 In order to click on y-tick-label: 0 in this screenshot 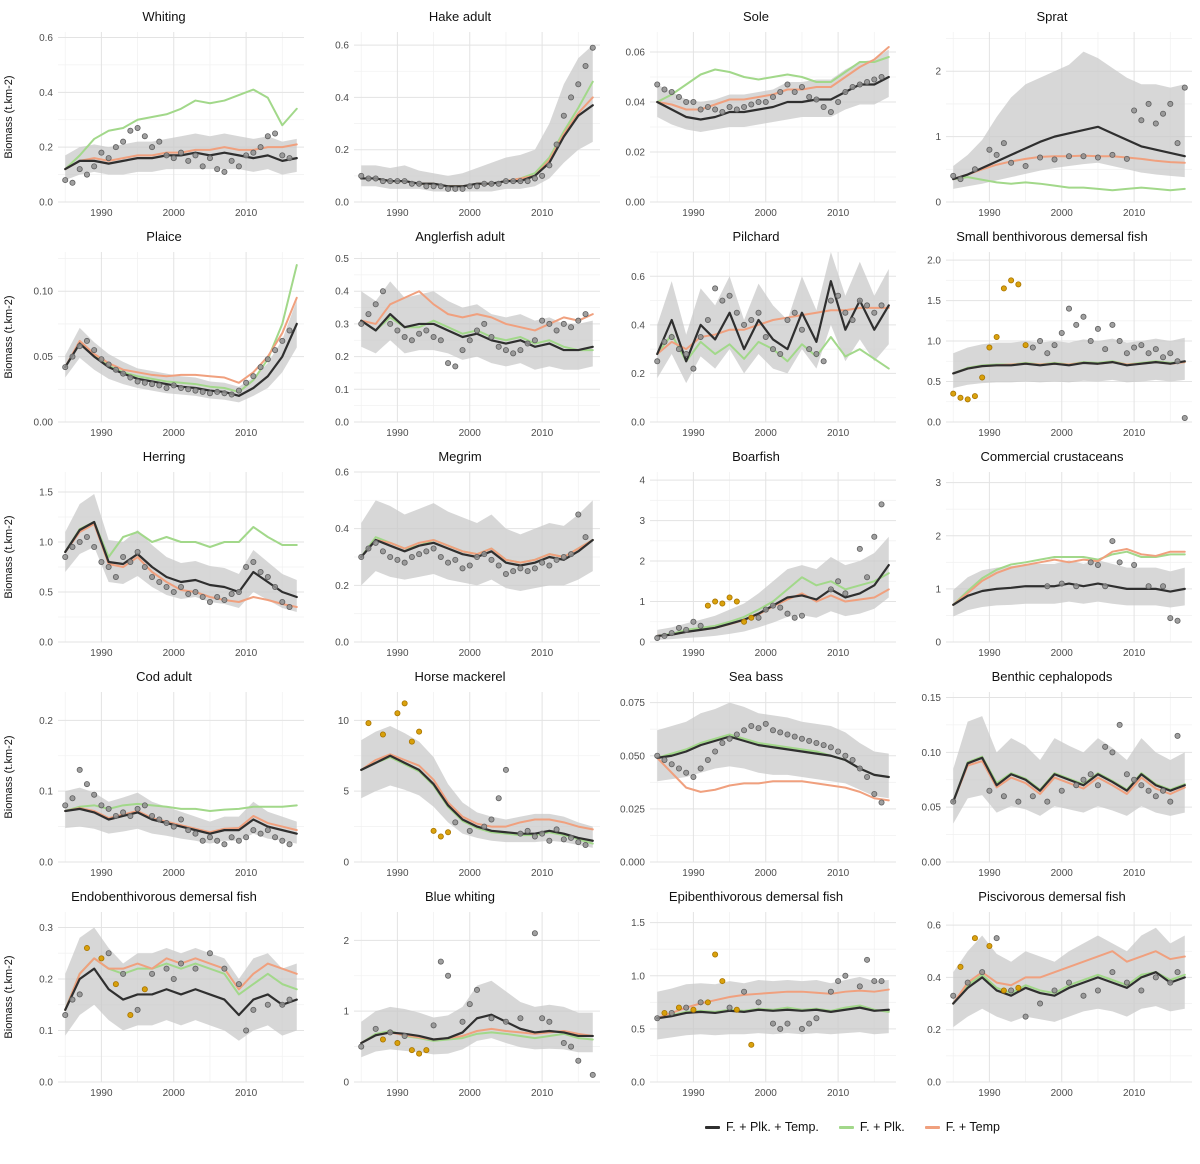, I will do `click(938, 203)`.